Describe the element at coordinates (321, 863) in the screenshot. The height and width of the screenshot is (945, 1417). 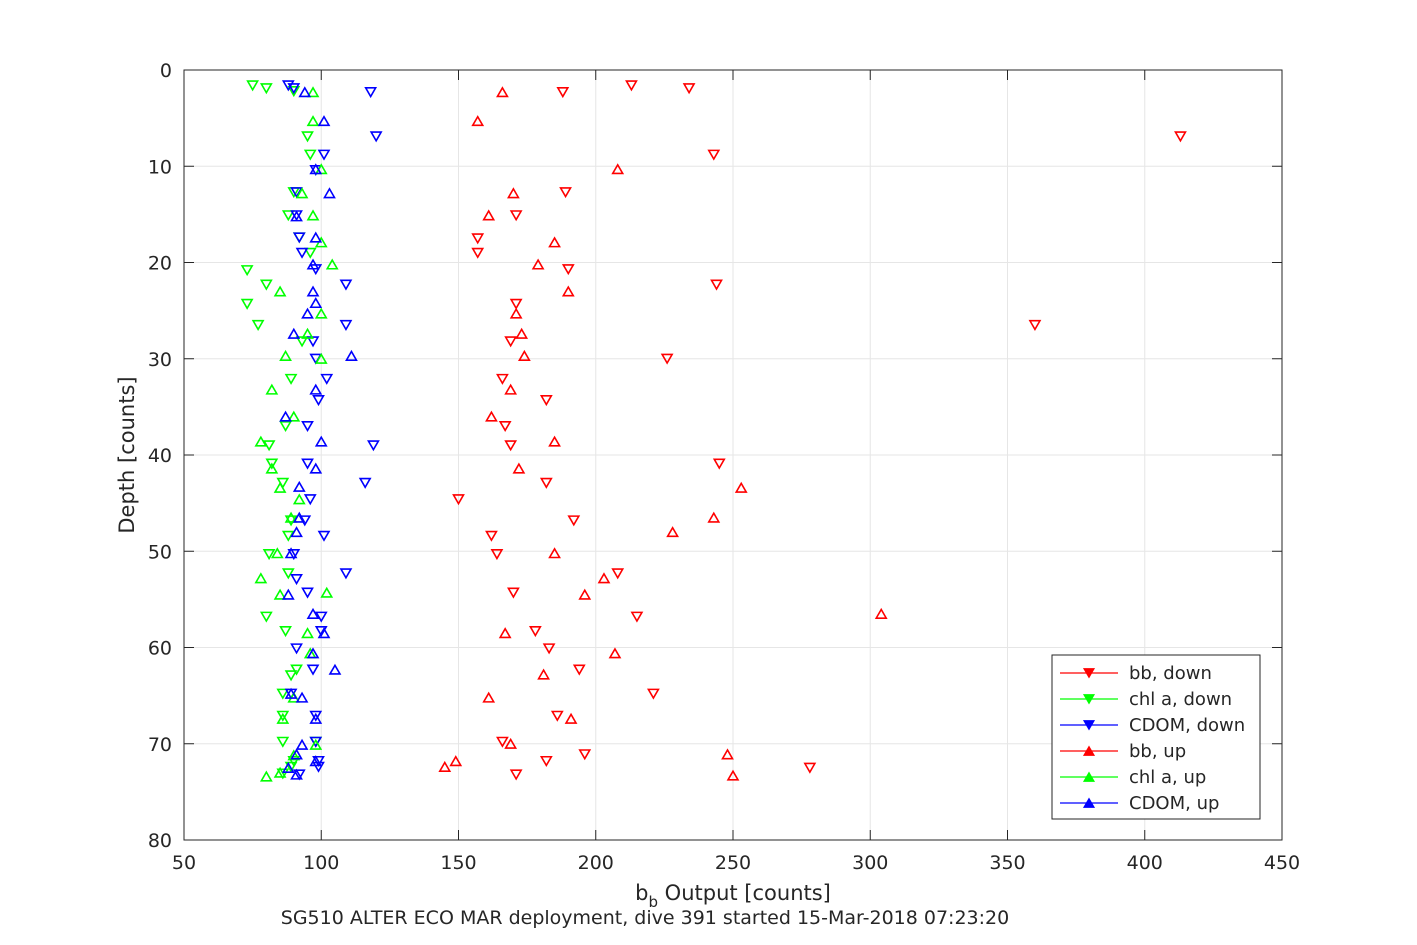
I see `x-tick-label: 100` at that location.